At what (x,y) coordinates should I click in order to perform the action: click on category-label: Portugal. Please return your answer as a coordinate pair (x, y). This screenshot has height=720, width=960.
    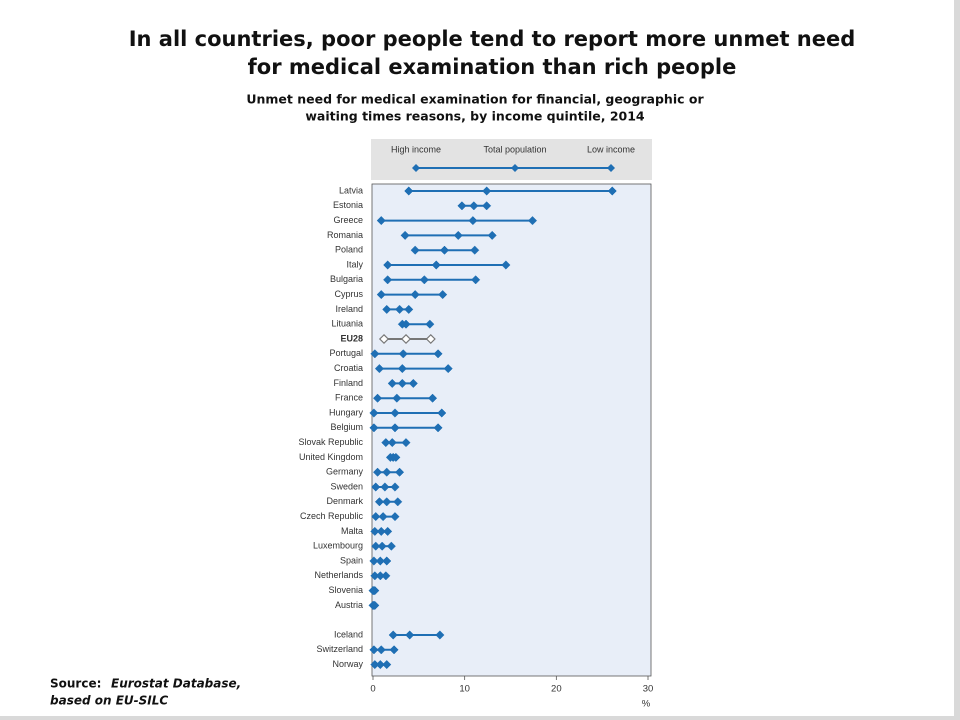
    Looking at the image, I should click on (346, 353).